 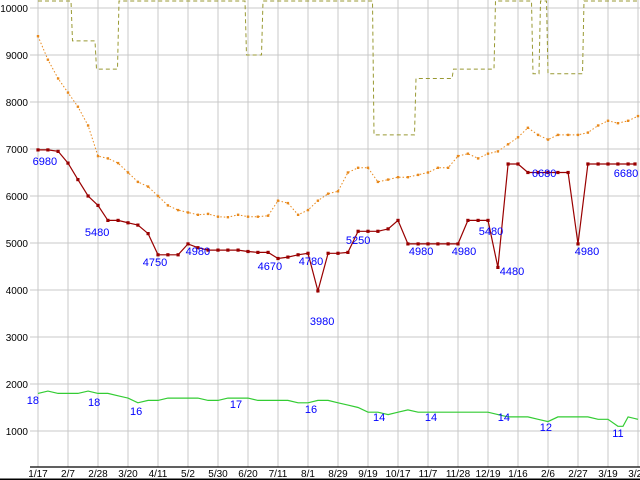 I want to click on store-count-label: 11, so click(x=617, y=434).